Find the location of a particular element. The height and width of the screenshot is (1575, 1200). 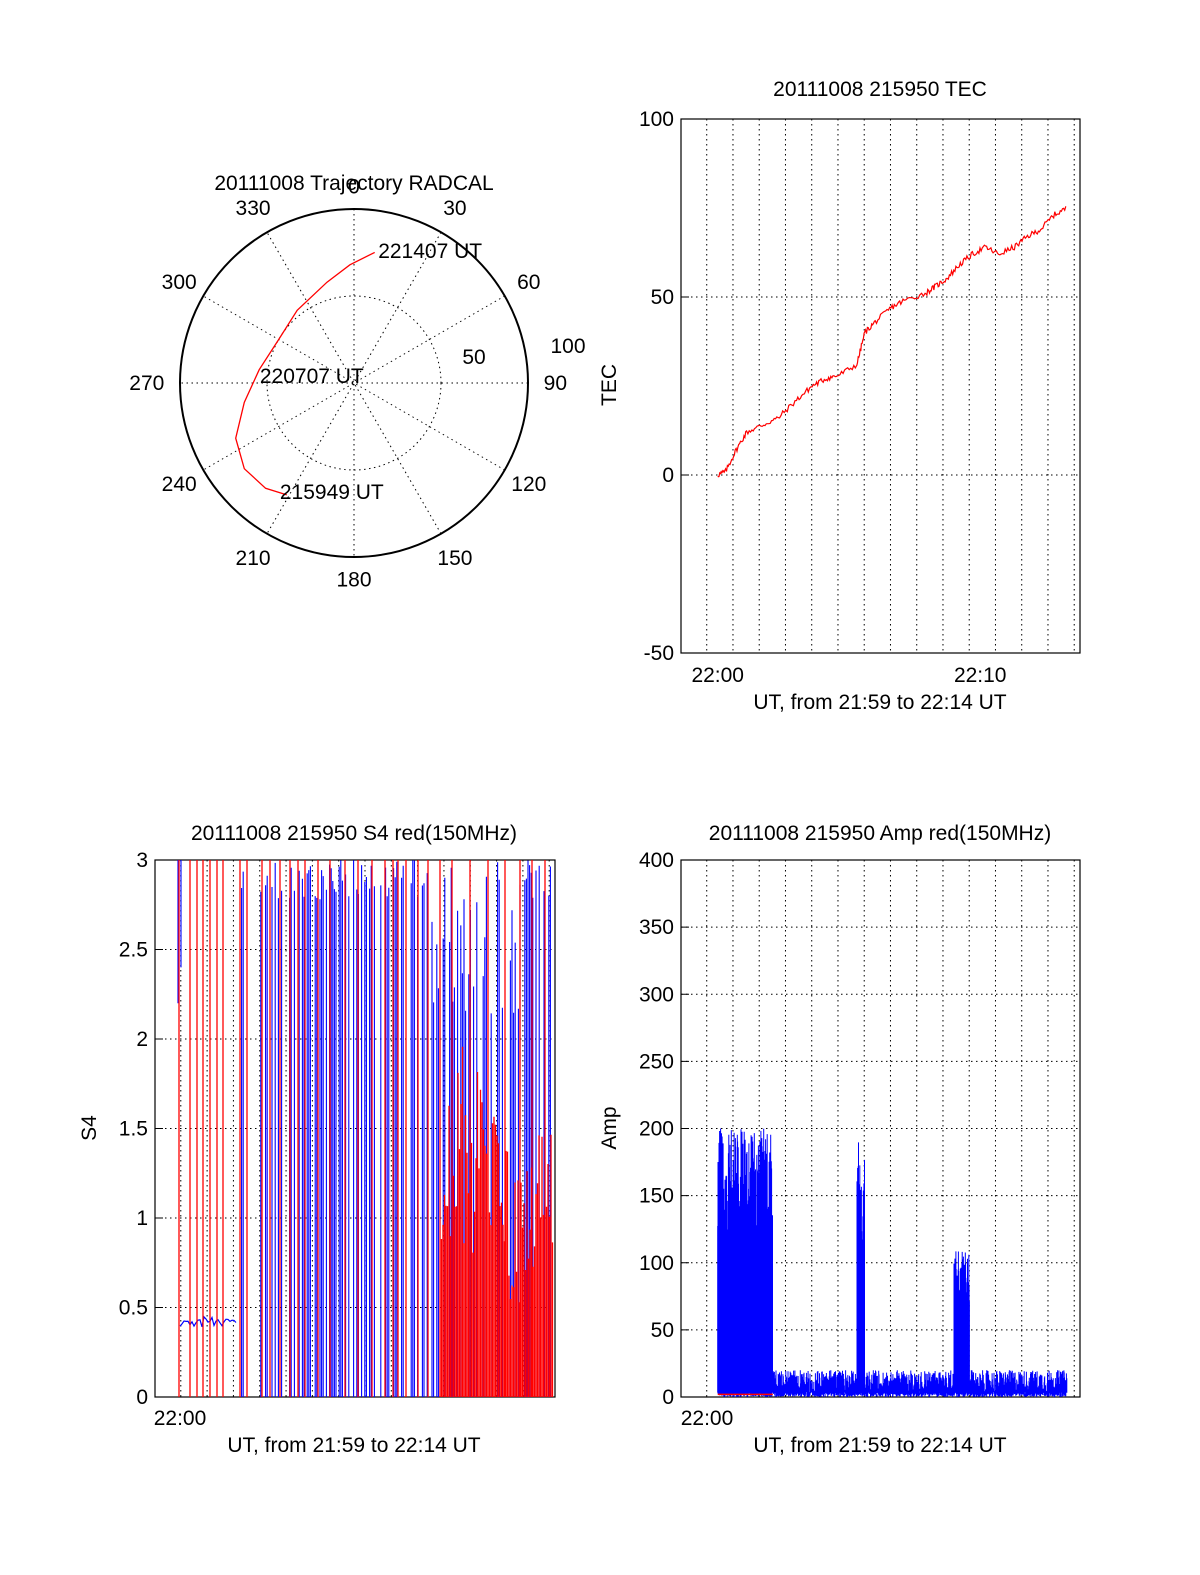

y-tick-label: 400 is located at coordinates (656, 860).